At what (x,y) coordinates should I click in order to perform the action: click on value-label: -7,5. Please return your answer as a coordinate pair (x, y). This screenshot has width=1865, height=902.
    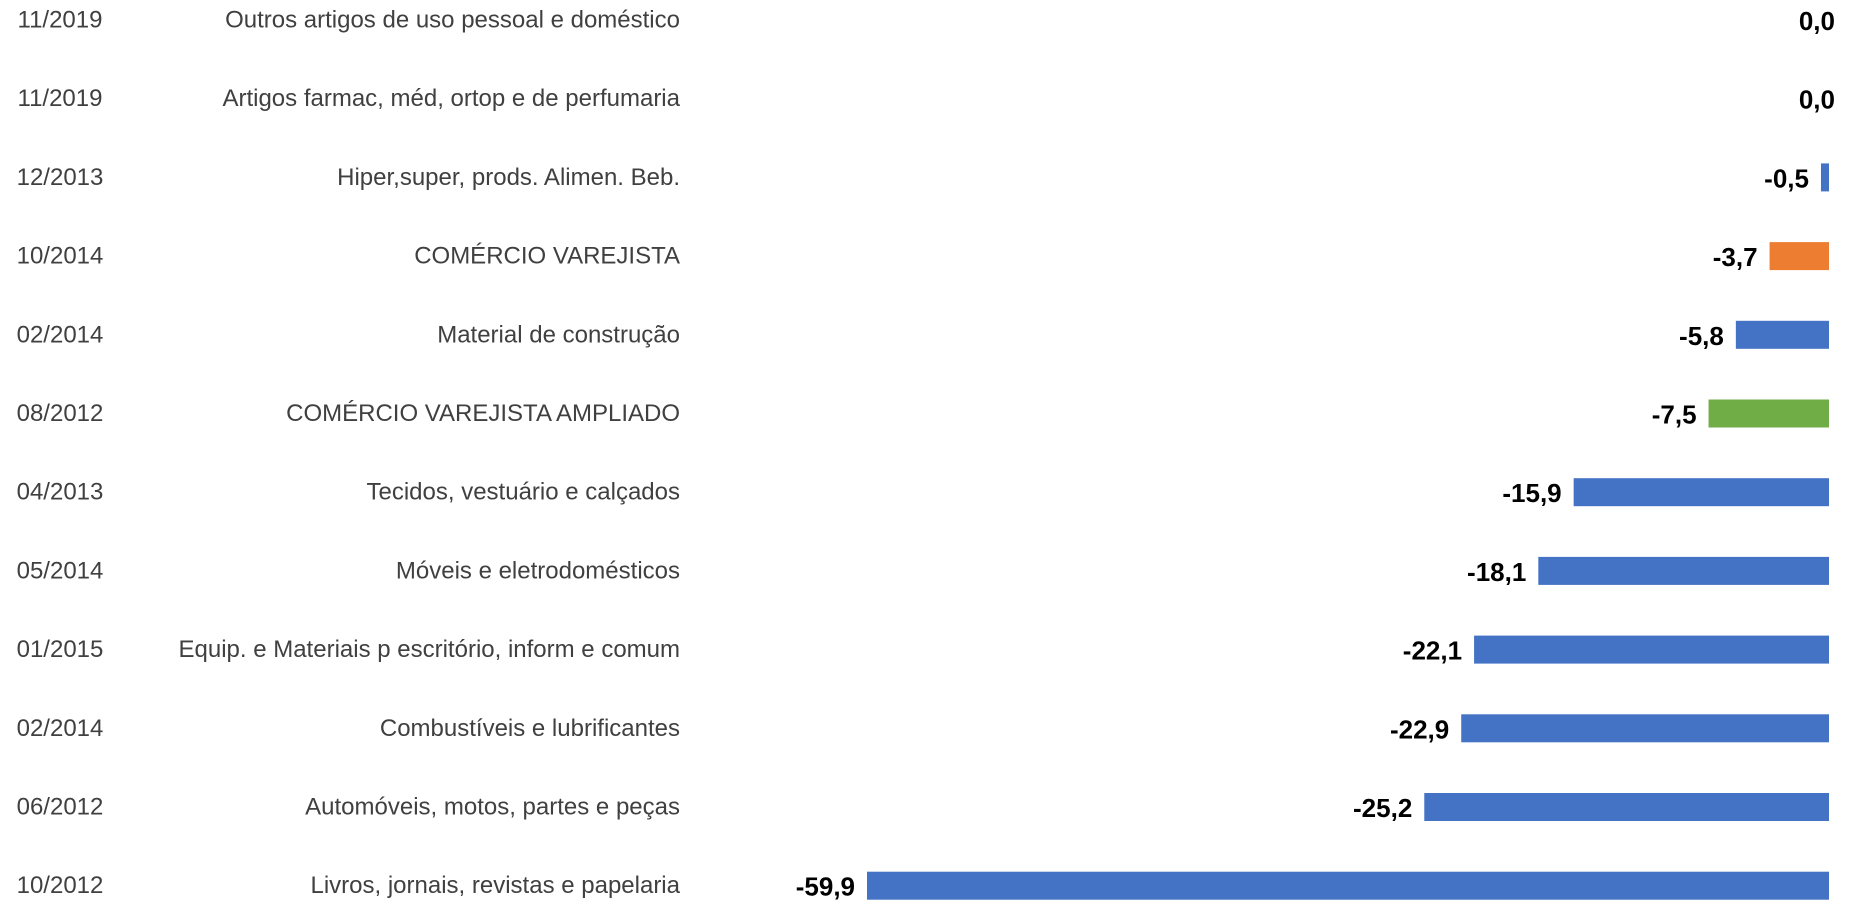
    Looking at the image, I should click on (1674, 415).